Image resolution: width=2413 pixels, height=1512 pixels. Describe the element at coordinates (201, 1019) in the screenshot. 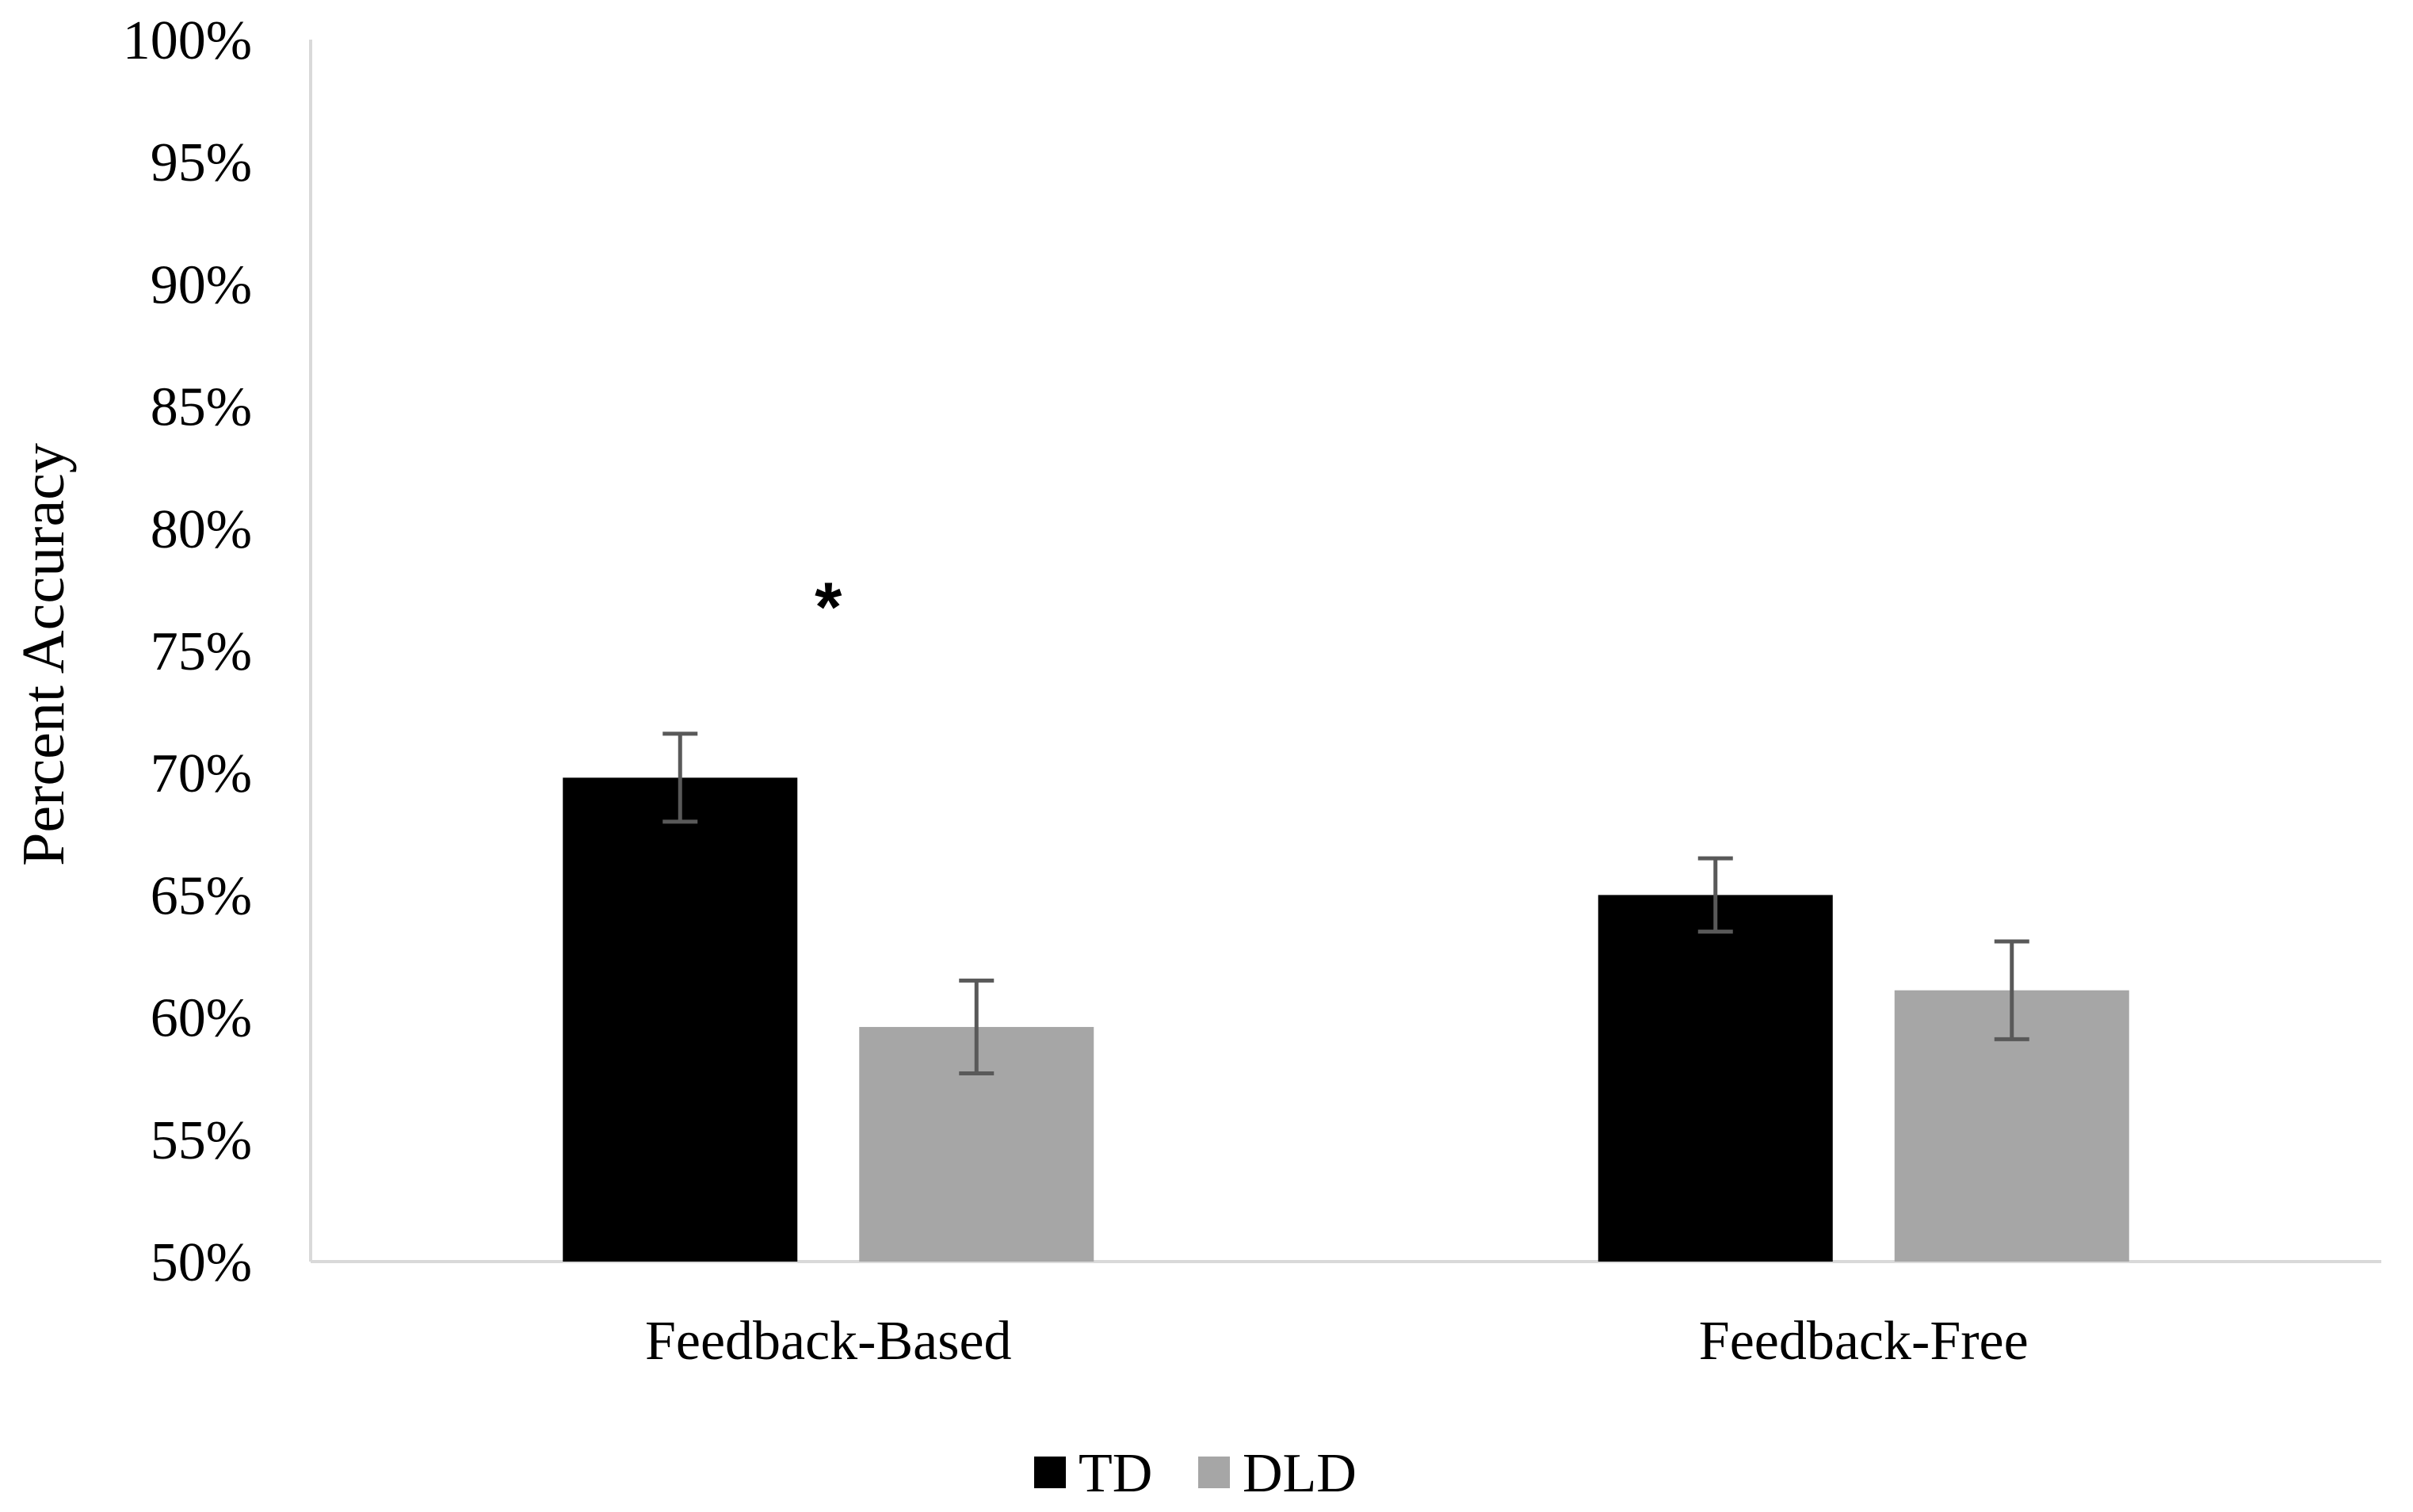

I see `y-tick-label: 60%` at that location.